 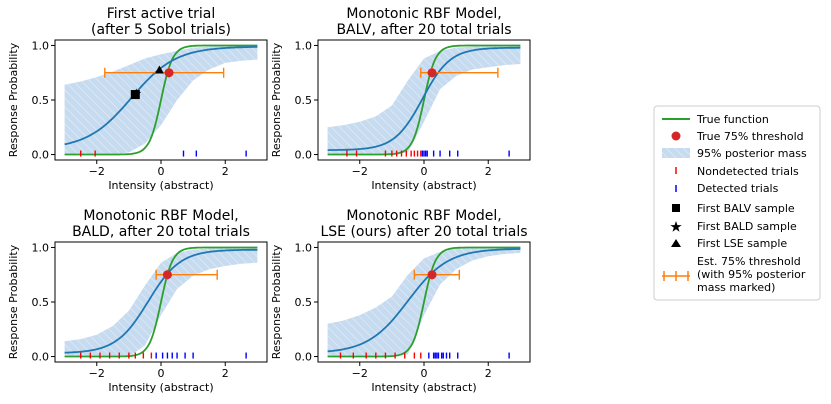 What do you see at coordinates (161, 30) in the screenshot?
I see `chart-title-line: (after 5 Sobol trials)` at bounding box center [161, 30].